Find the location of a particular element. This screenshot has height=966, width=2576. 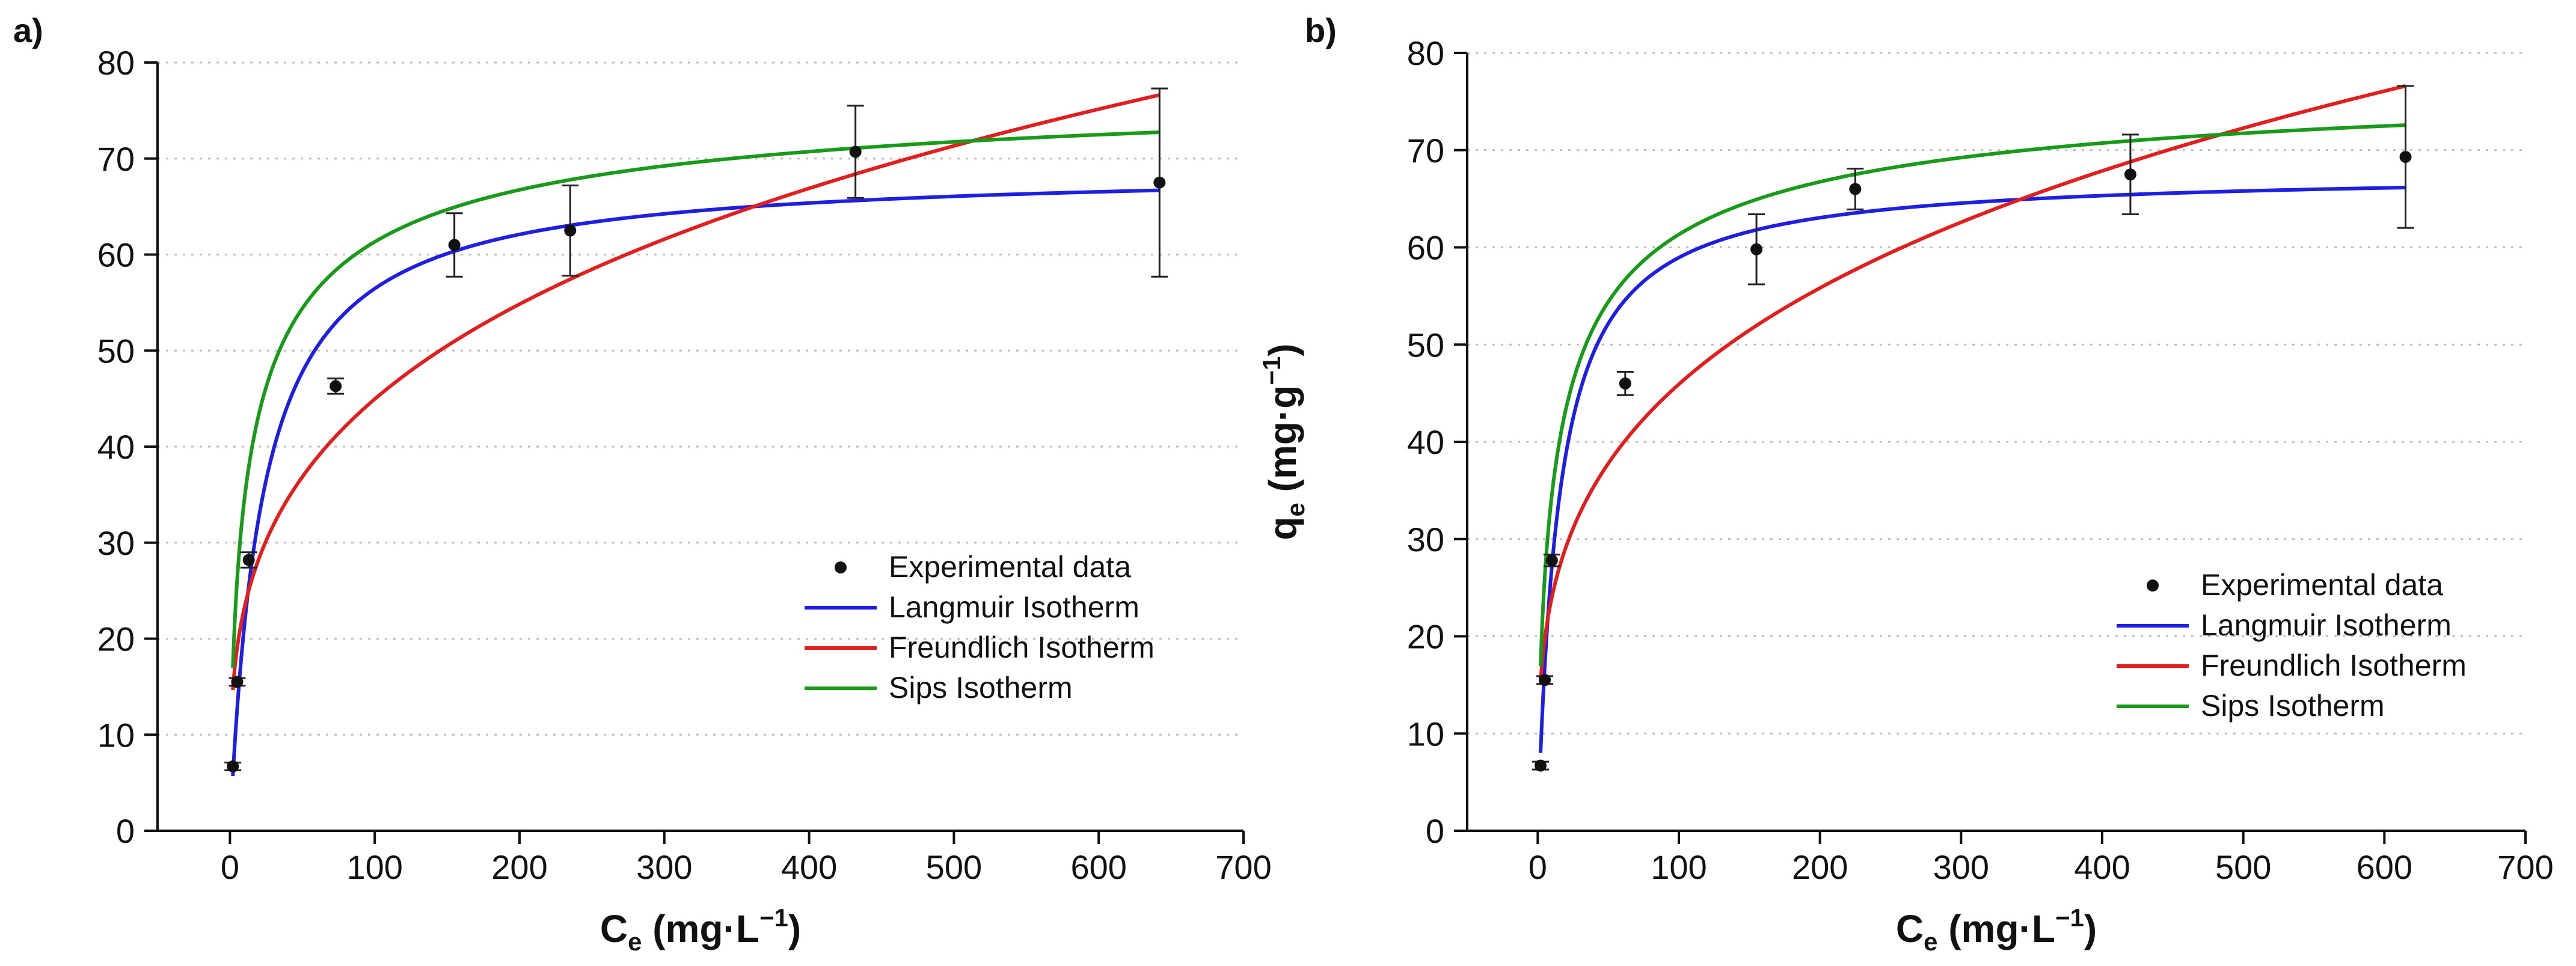

panel-label: b) is located at coordinates (1321, 30).